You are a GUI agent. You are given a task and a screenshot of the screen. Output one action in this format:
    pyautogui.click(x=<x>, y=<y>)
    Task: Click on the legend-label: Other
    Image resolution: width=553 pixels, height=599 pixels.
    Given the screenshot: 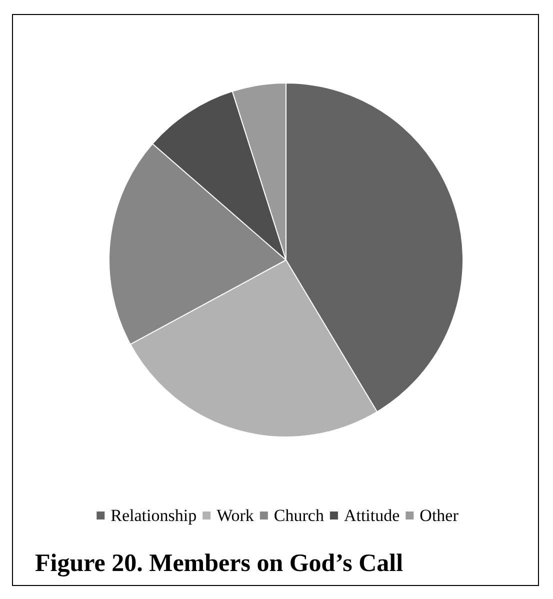 What is the action you would take?
    pyautogui.click(x=439, y=515)
    